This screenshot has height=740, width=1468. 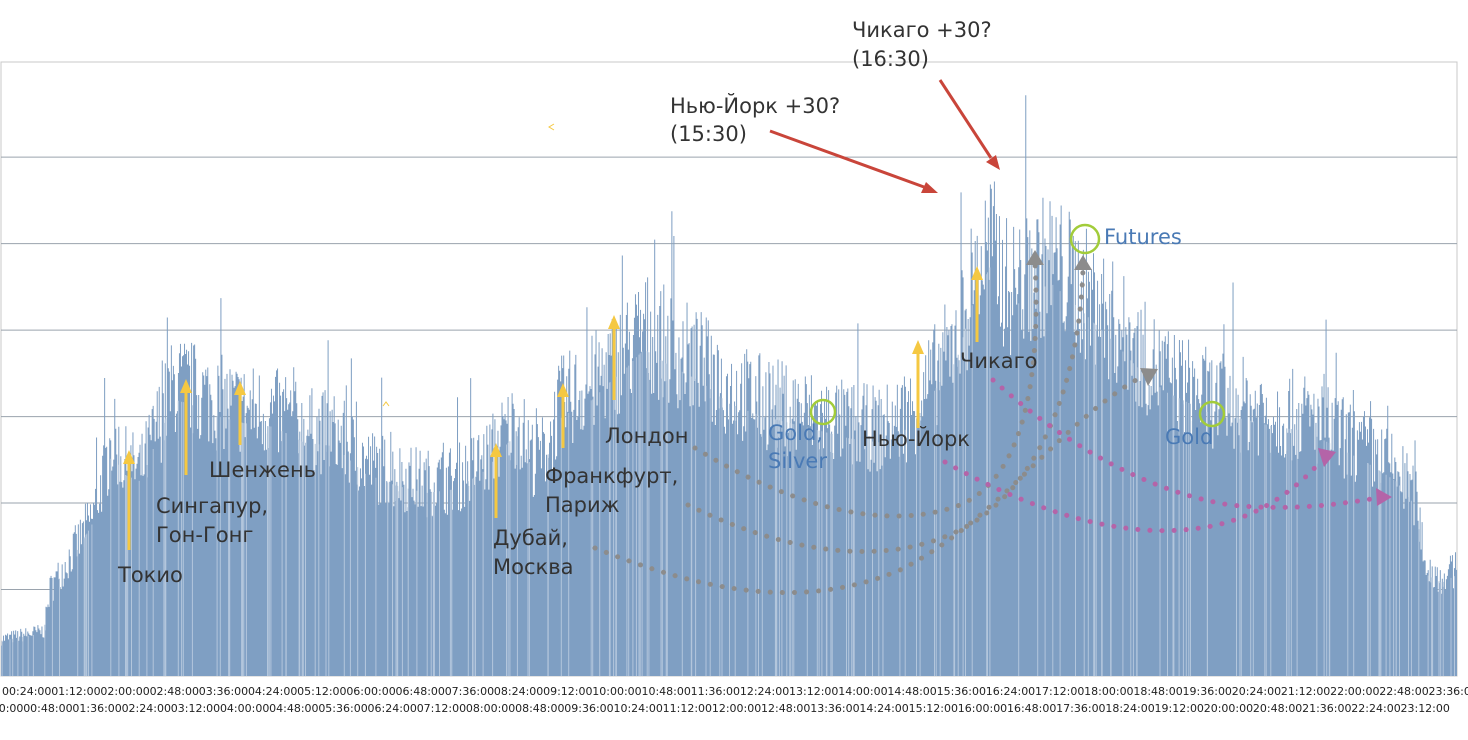 What do you see at coordinates (614, 322) in the screenshot?
I see `london-arrow-head` at bounding box center [614, 322].